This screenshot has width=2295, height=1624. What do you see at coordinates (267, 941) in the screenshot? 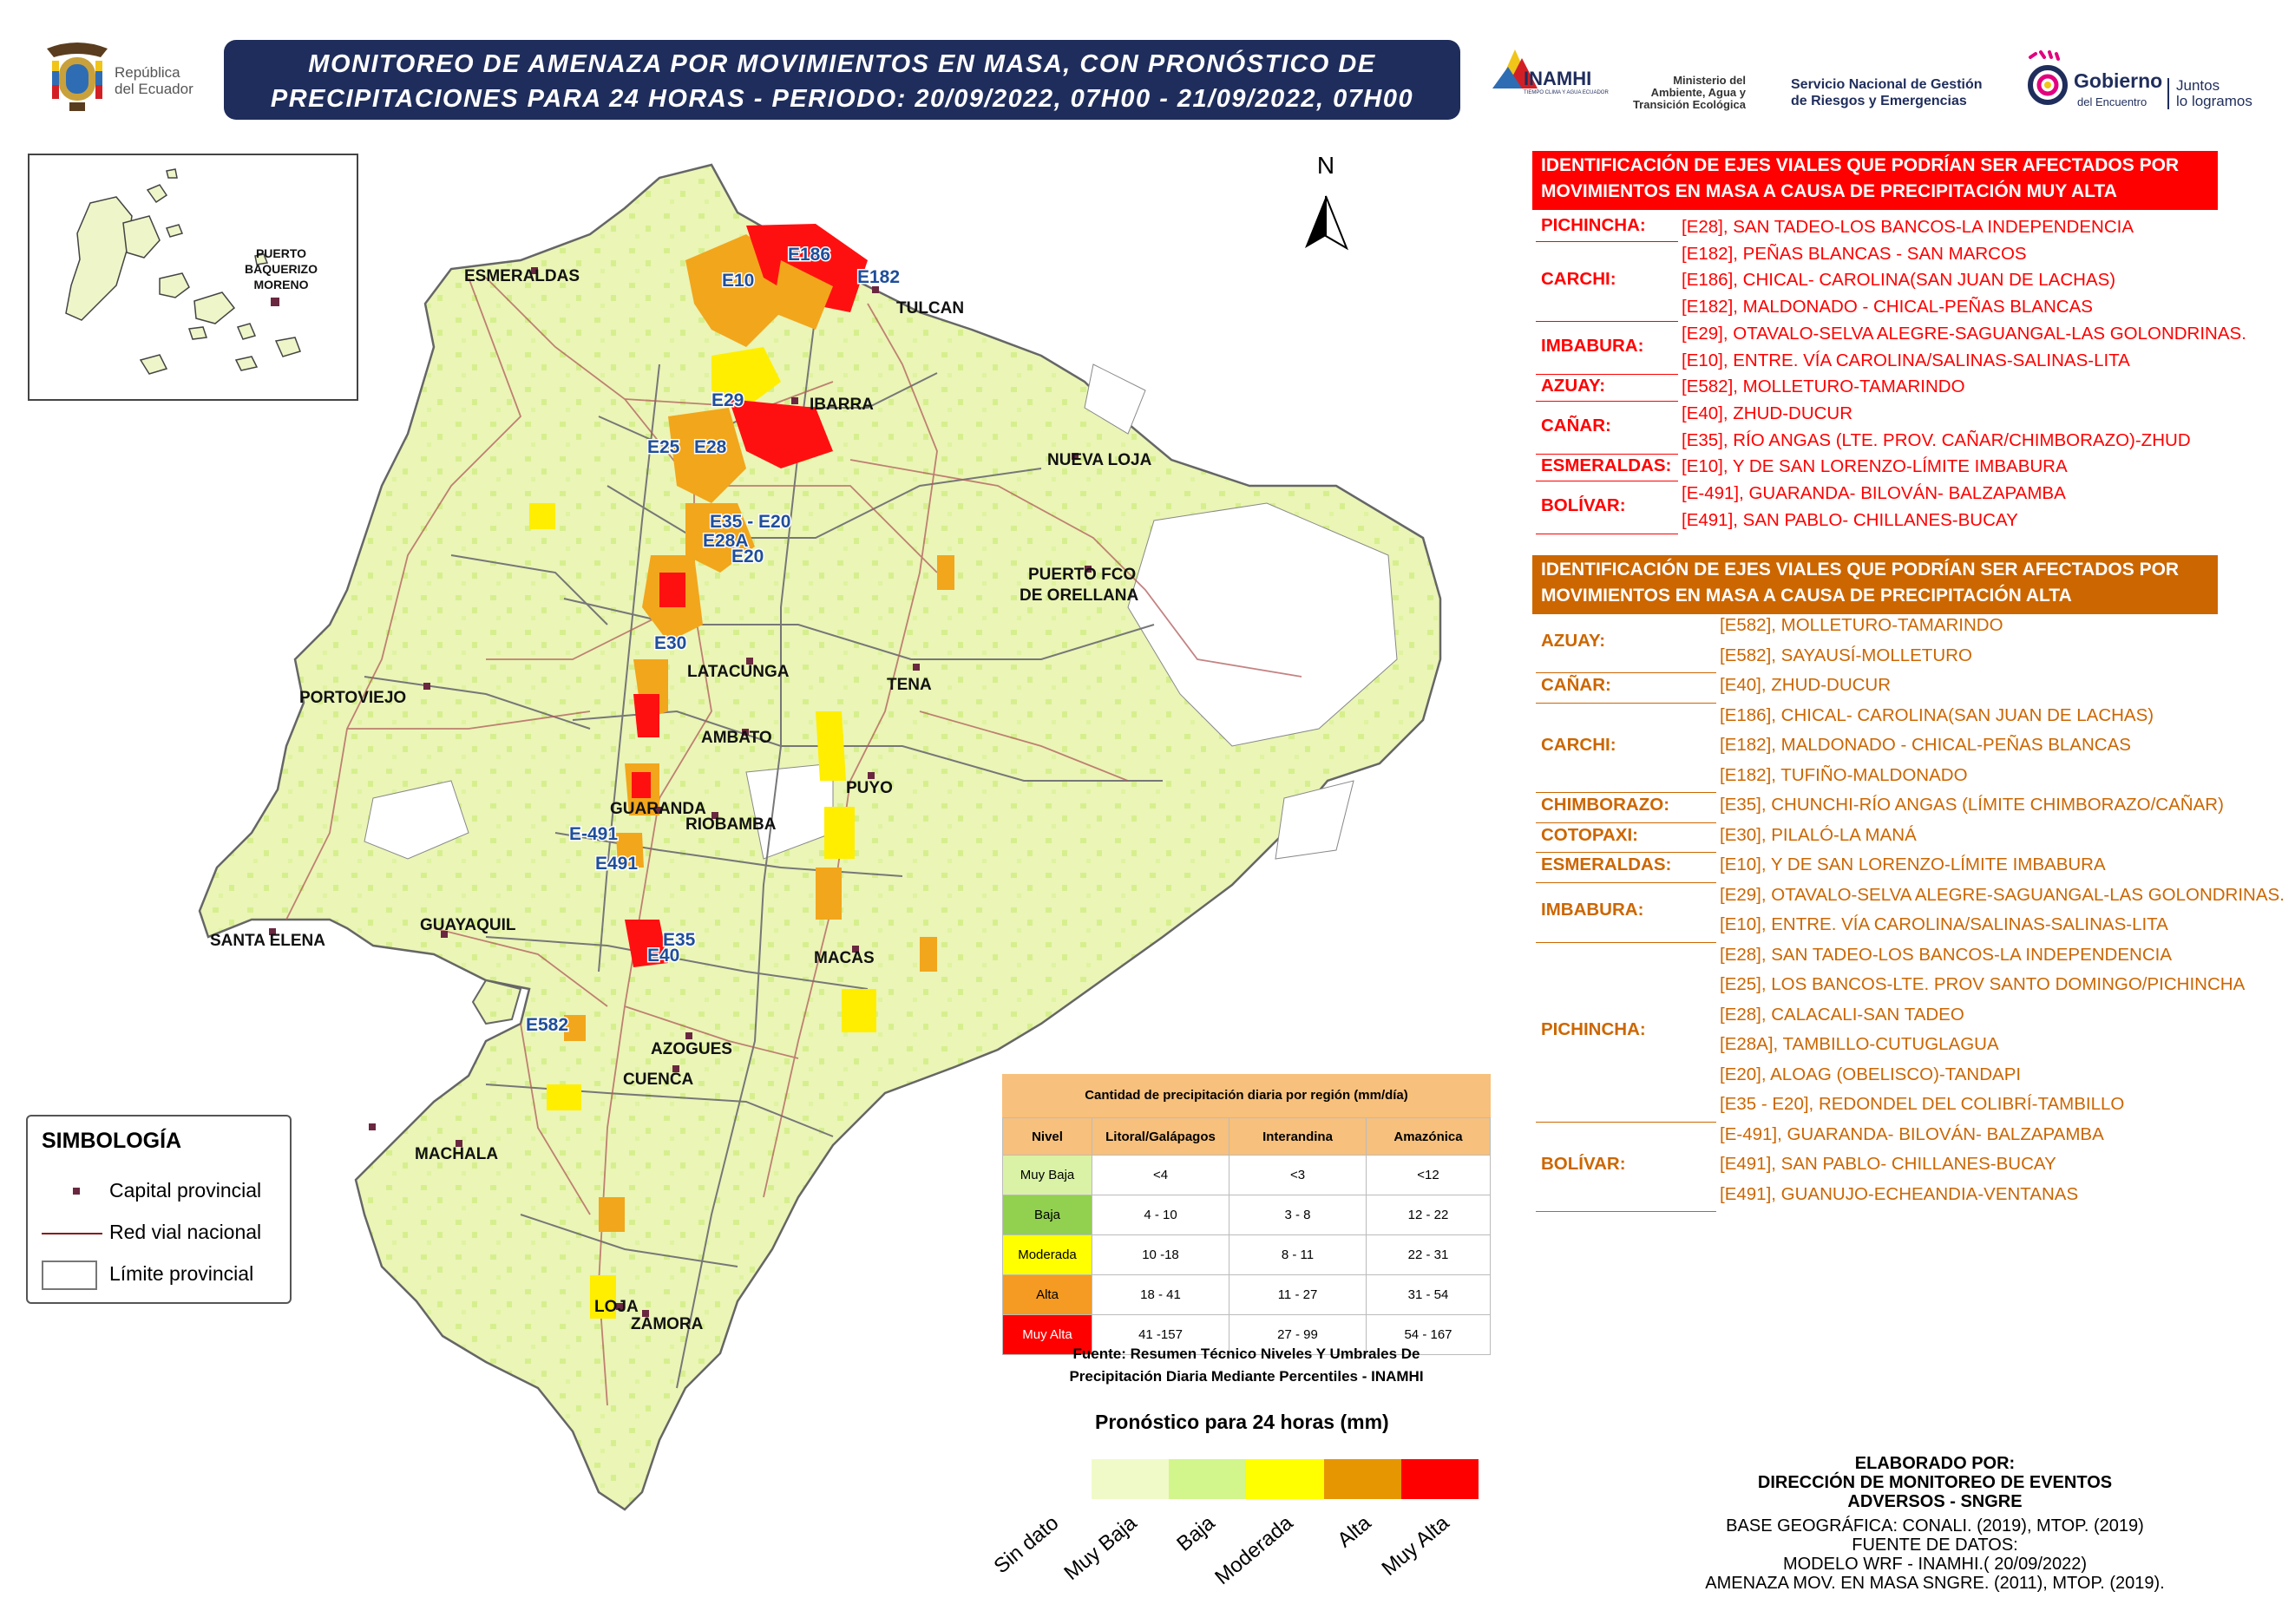
I see `city-label: SANTA ELENA` at bounding box center [267, 941].